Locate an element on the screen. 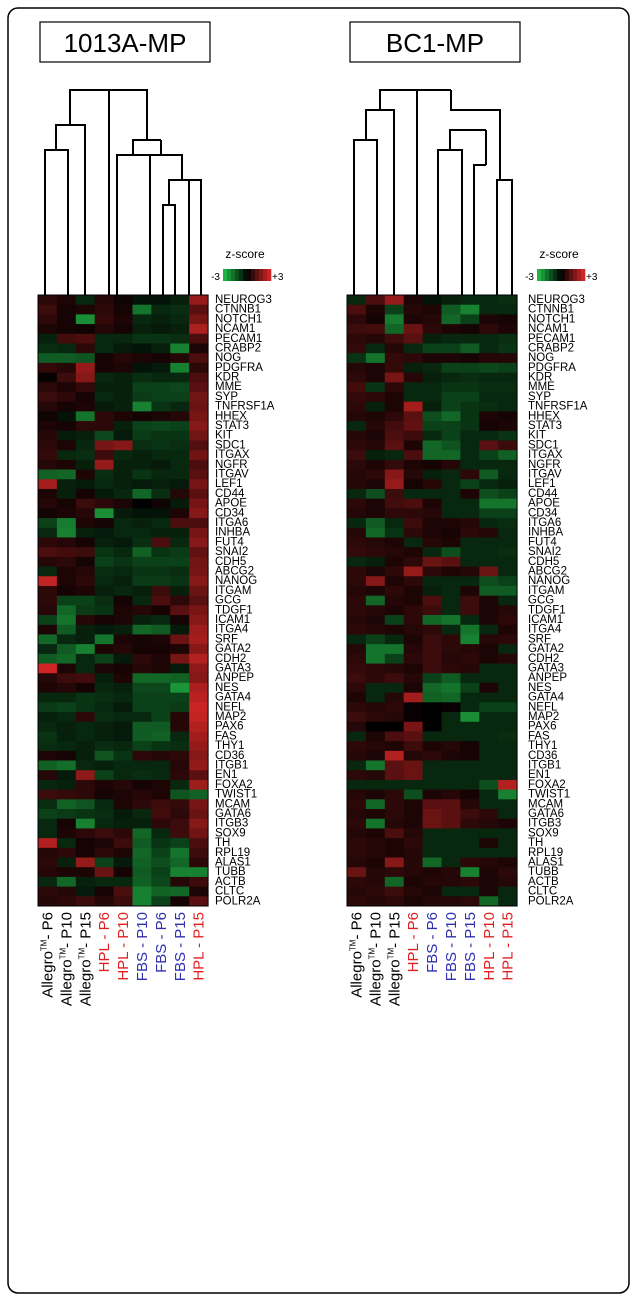  column-label: FBS - P6 is located at coordinates (161, 942).